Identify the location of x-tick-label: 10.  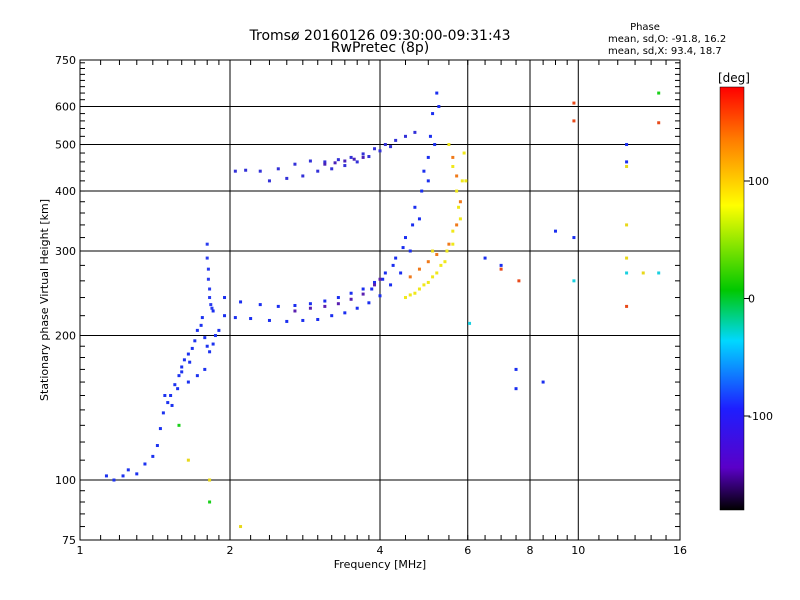
(578, 550).